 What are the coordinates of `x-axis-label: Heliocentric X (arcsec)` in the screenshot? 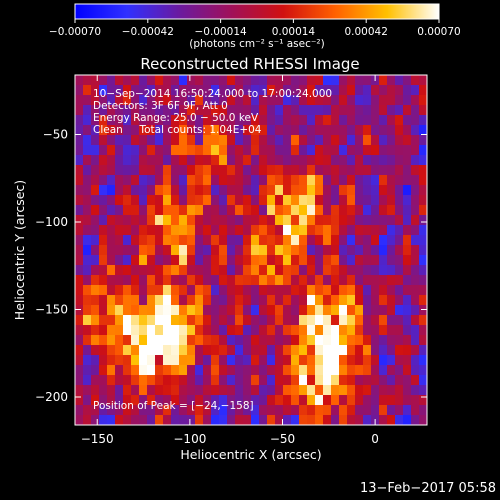 It's located at (250, 454).